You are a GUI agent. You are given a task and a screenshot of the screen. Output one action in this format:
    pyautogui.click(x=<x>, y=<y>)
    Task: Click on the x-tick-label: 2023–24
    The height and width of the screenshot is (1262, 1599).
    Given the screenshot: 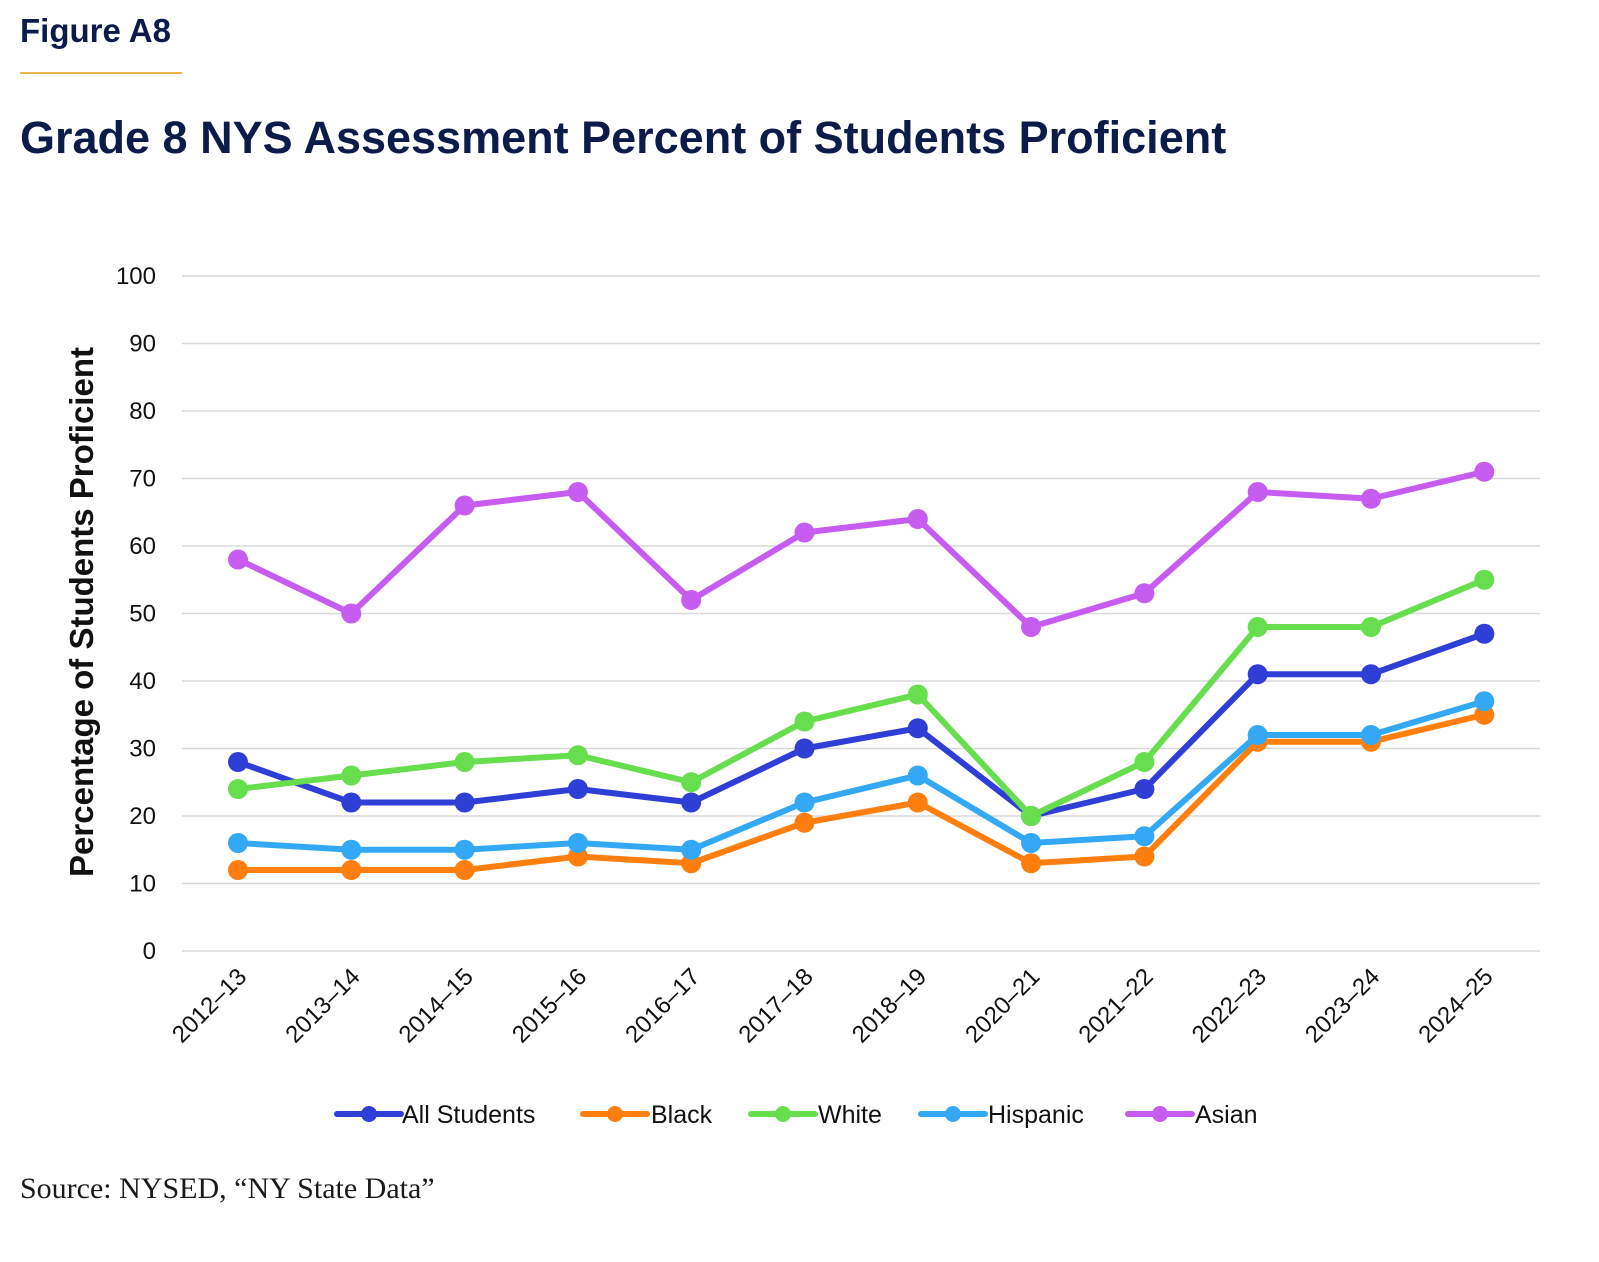 What is the action you would take?
    pyautogui.click(x=1342, y=1005)
    